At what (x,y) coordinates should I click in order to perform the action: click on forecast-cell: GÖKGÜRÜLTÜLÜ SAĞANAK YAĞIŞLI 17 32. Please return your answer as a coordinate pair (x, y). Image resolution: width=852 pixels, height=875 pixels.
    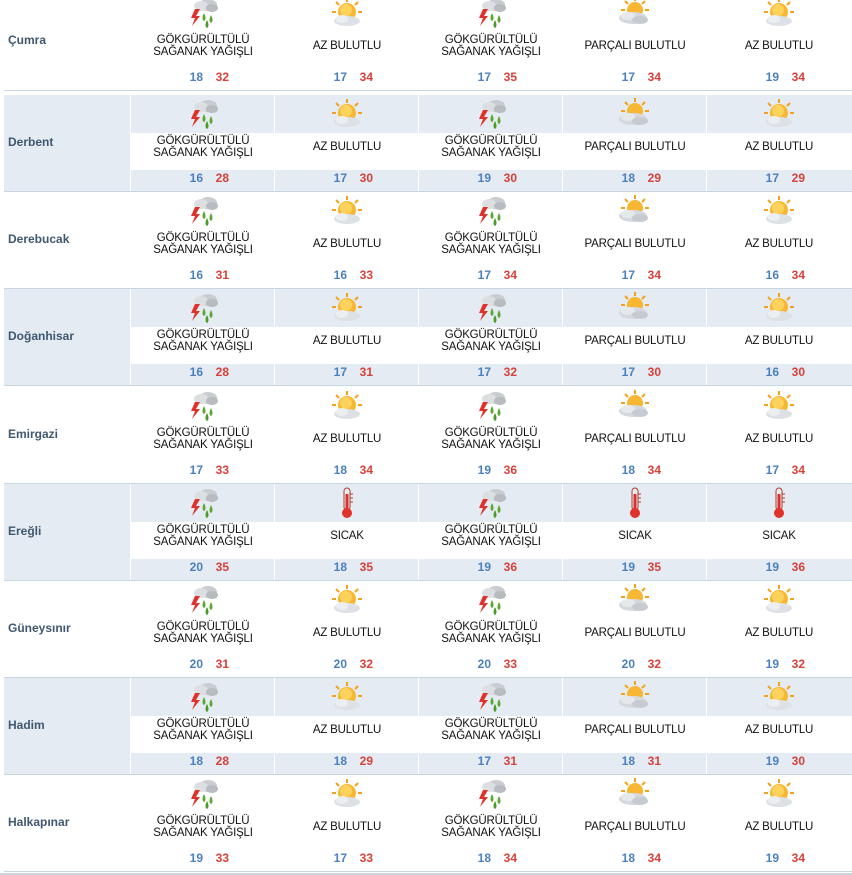
    Looking at the image, I should click on (490, 337).